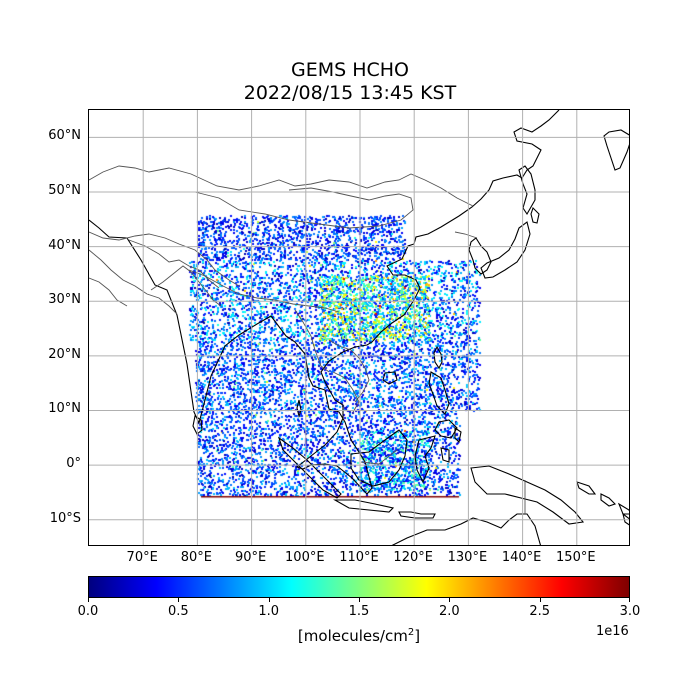 This screenshot has height=700, width=700. What do you see at coordinates (630, 611) in the screenshot?
I see `colorbar-tick-label: 3.0` at bounding box center [630, 611].